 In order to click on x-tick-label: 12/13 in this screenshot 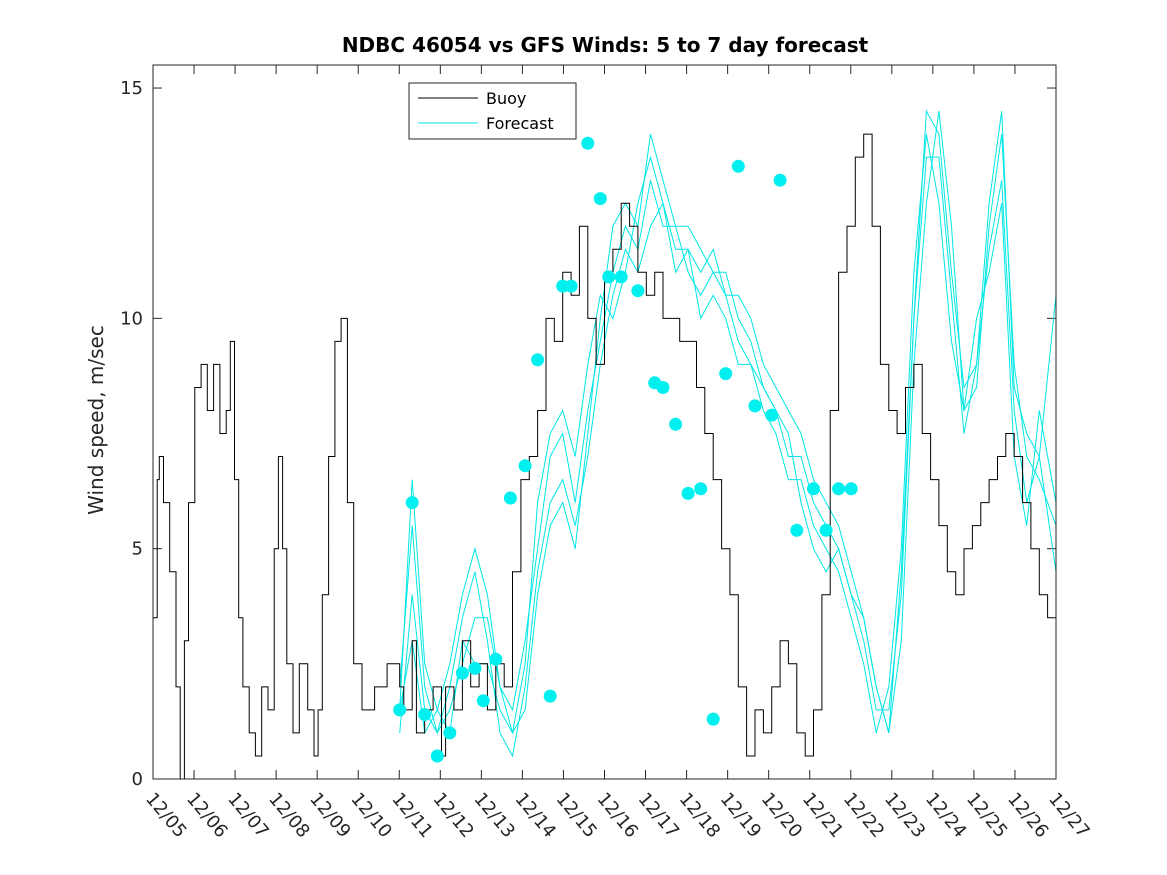, I will do `click(494, 815)`.